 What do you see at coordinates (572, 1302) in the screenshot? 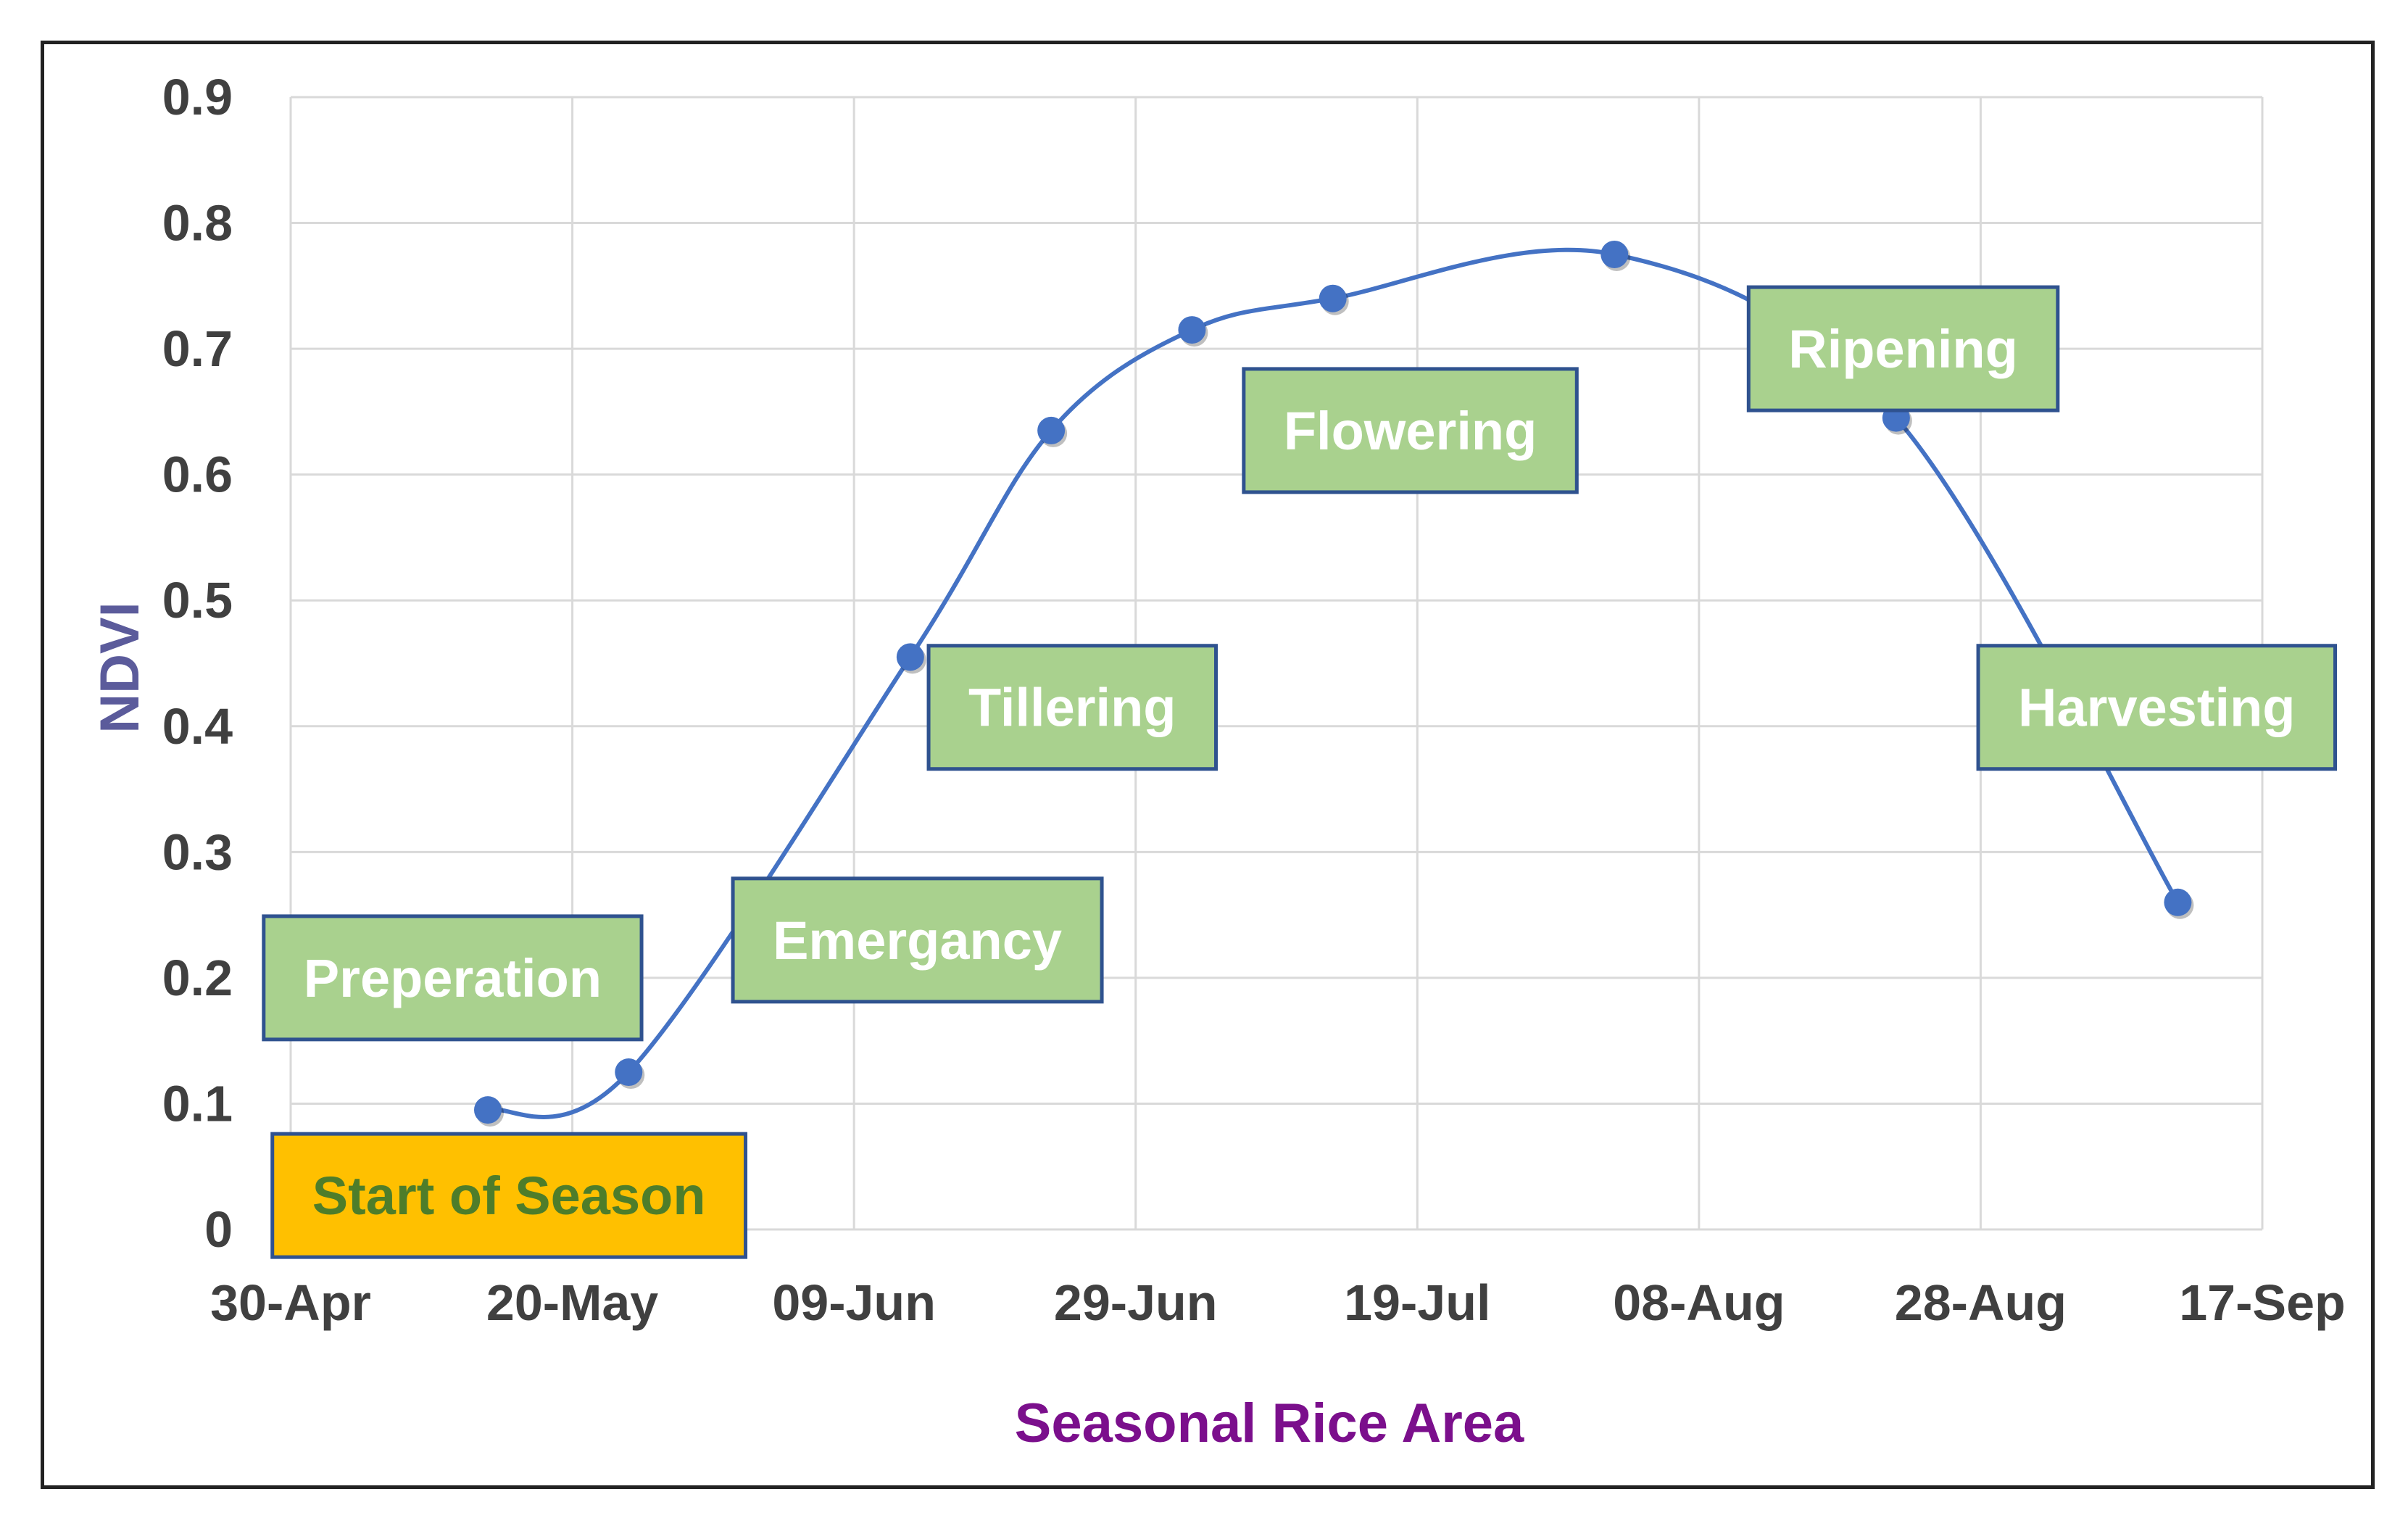
I see `x-tick-label: 20-May` at bounding box center [572, 1302].